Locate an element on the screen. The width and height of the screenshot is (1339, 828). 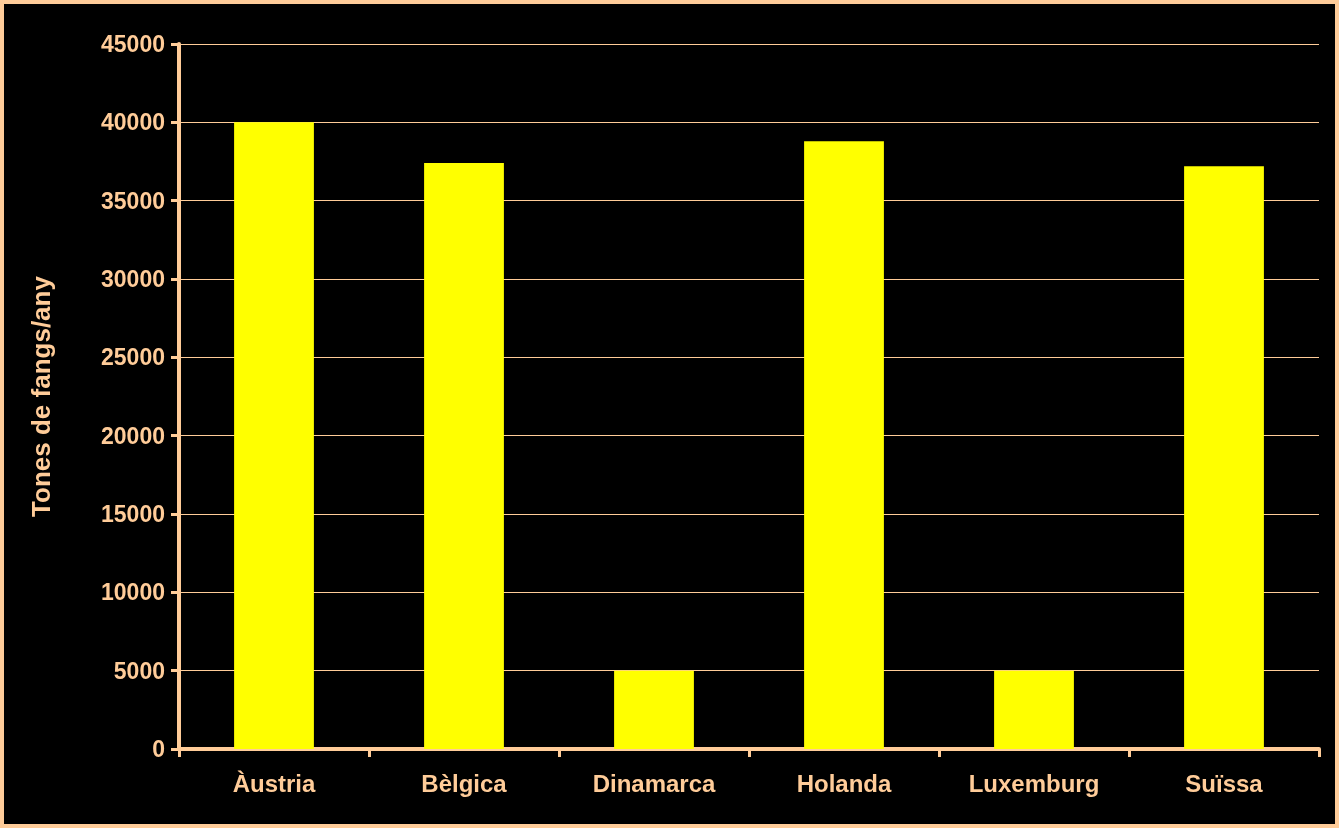
x-tick-label: Luxemburg is located at coordinates (1034, 783).